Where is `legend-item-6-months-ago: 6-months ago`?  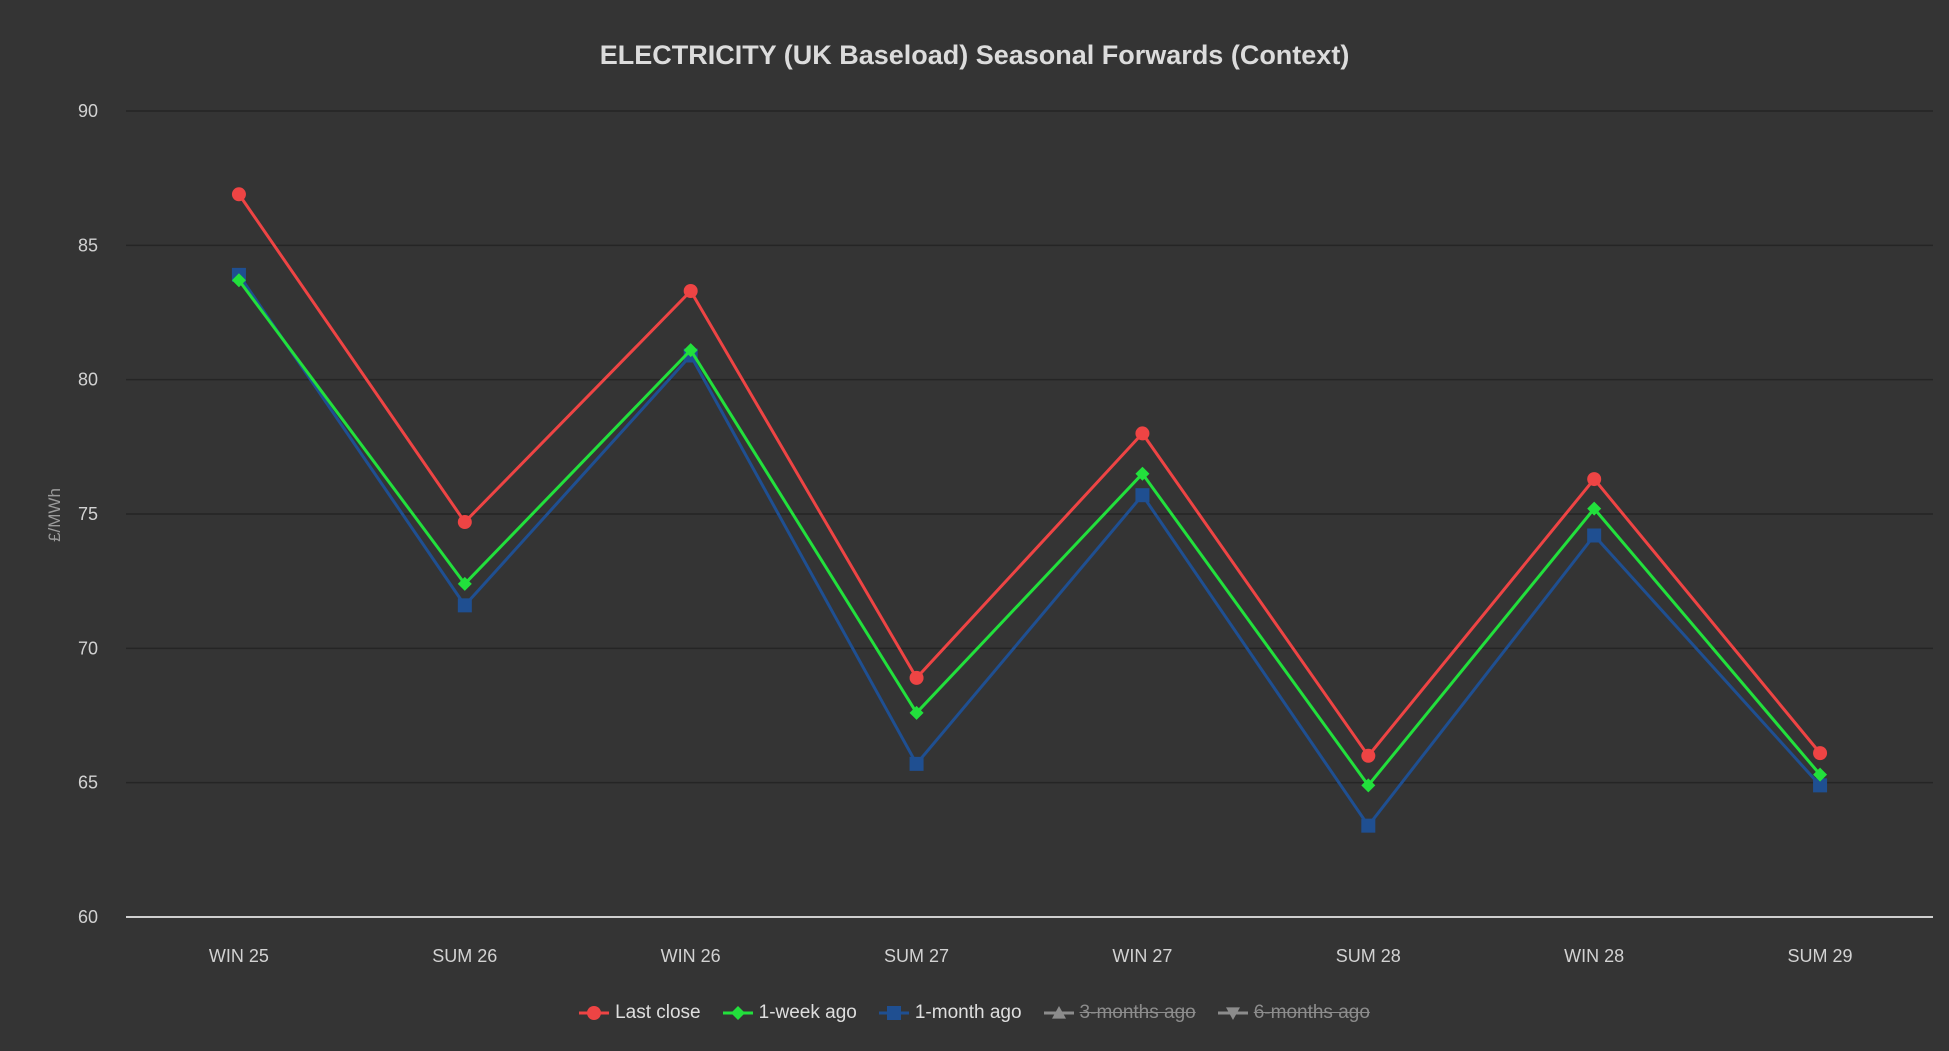
legend-item-6-months-ago: 6-months ago is located at coordinates (1293, 1013).